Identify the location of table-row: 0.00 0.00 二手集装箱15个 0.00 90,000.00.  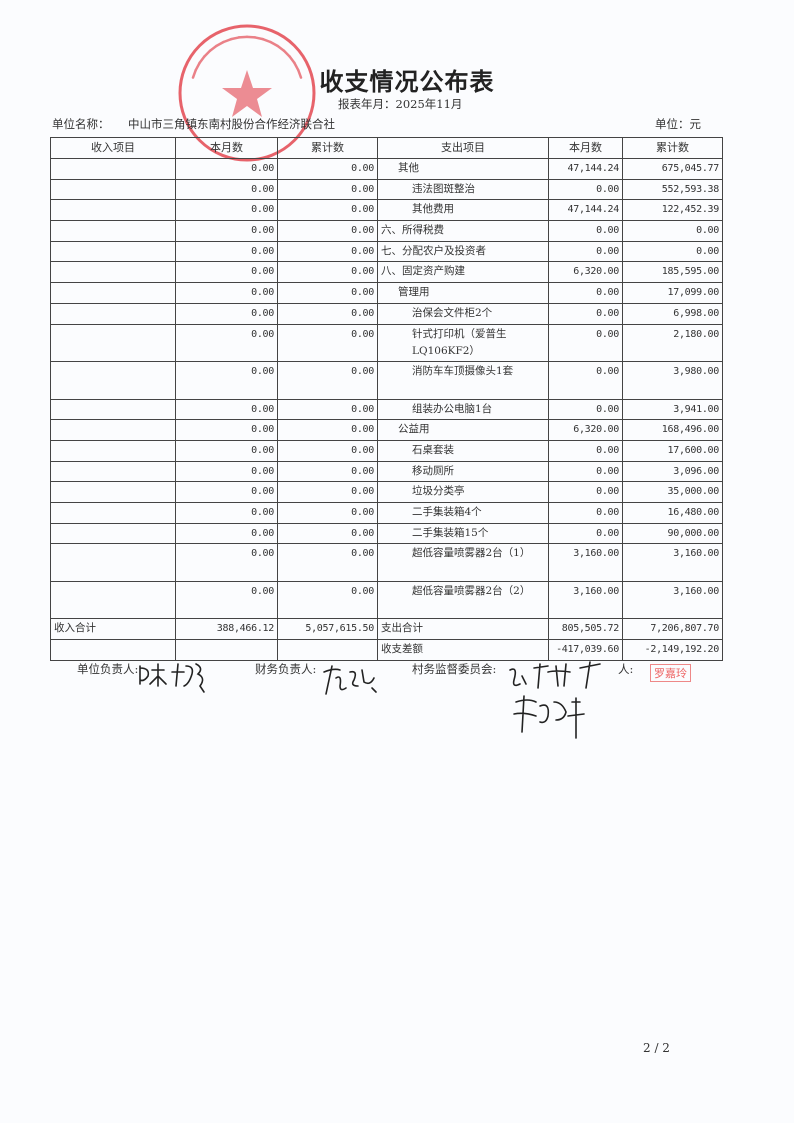
(386, 533).